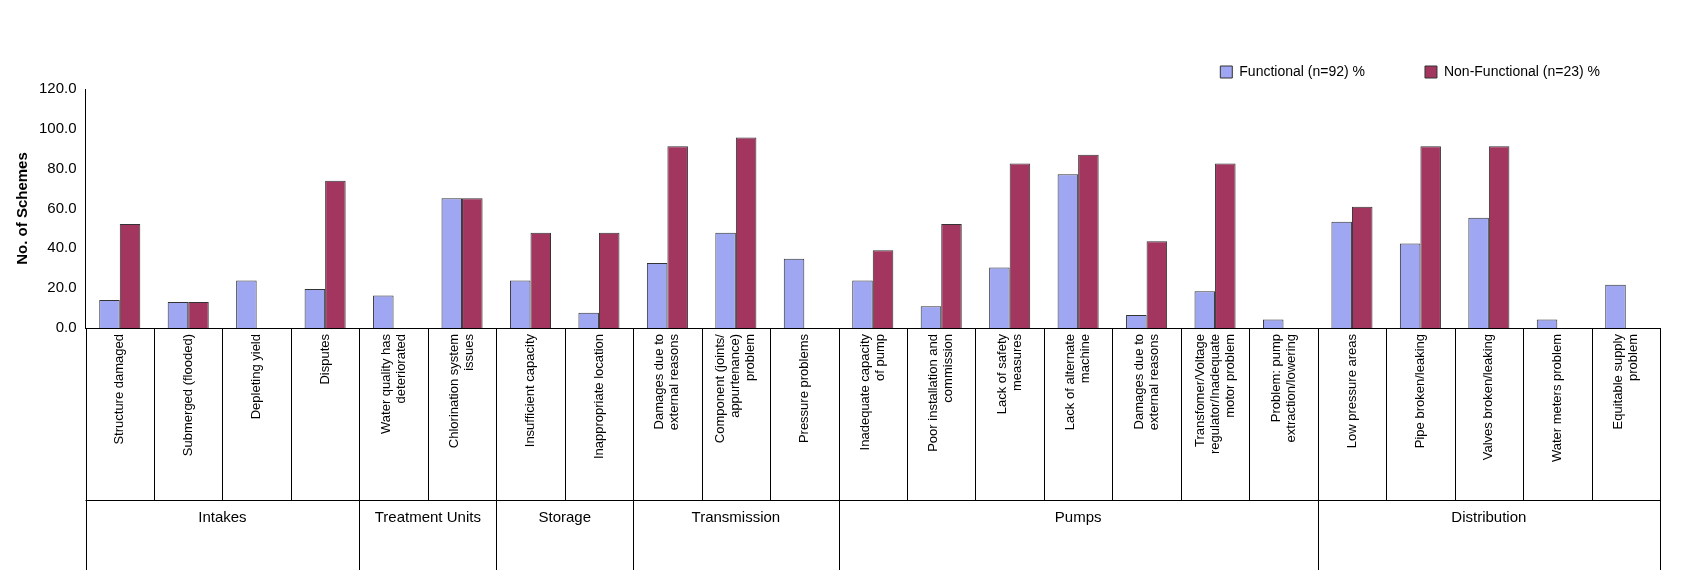 The image size is (1690, 576). What do you see at coordinates (427, 516) in the screenshot?
I see `text: Treatment Units` at bounding box center [427, 516].